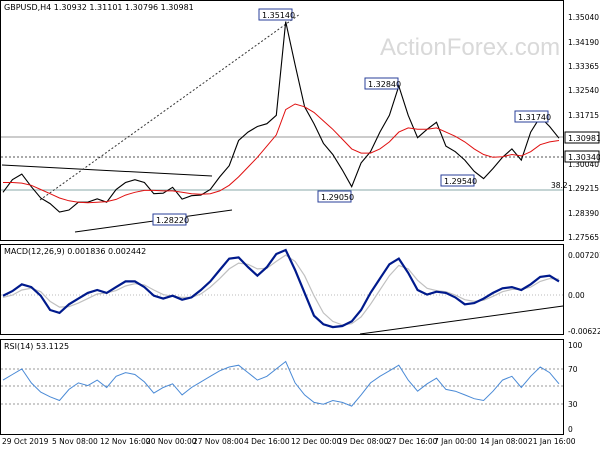 Image resolution: width=600 pixels, height=450 pixels. What do you see at coordinates (583, 213) in the screenshot?
I see `svg-text: 1.28390` at bounding box center [583, 213].